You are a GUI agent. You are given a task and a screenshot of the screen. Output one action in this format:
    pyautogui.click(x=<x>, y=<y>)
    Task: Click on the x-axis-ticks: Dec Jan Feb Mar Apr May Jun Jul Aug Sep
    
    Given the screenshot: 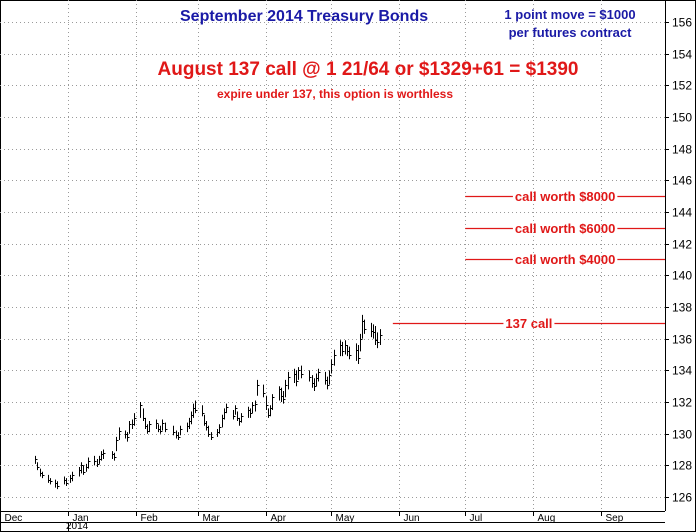 What is the action you would take?
    pyautogui.click(x=332, y=521)
    